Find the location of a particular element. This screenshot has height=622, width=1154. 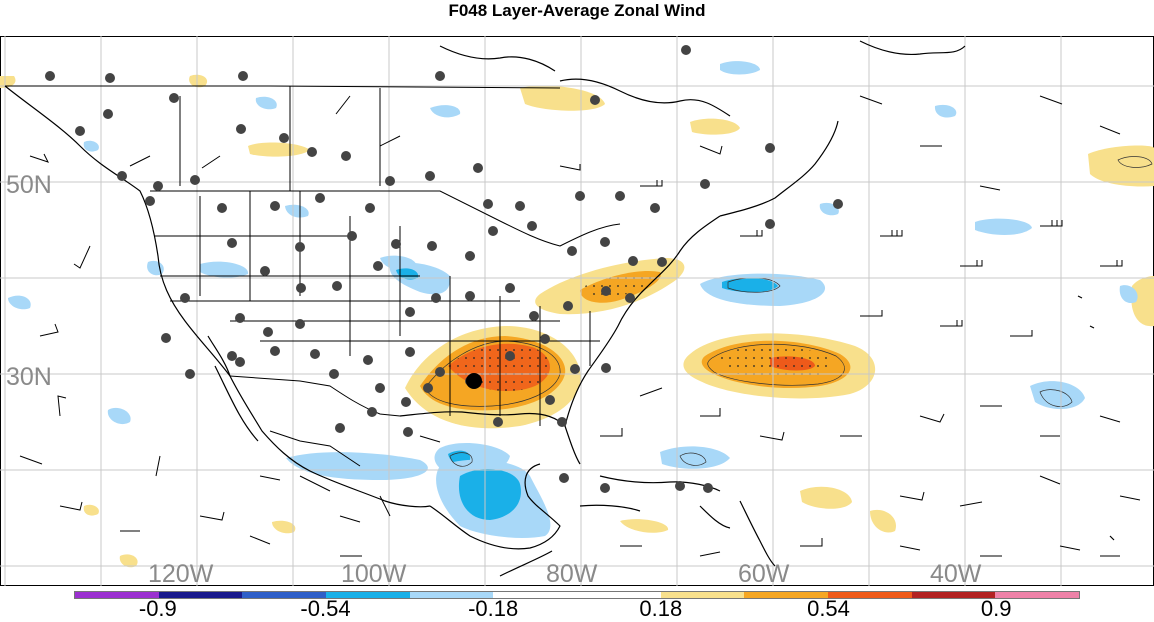

lon-label-40w: 40W is located at coordinates (956, 574).